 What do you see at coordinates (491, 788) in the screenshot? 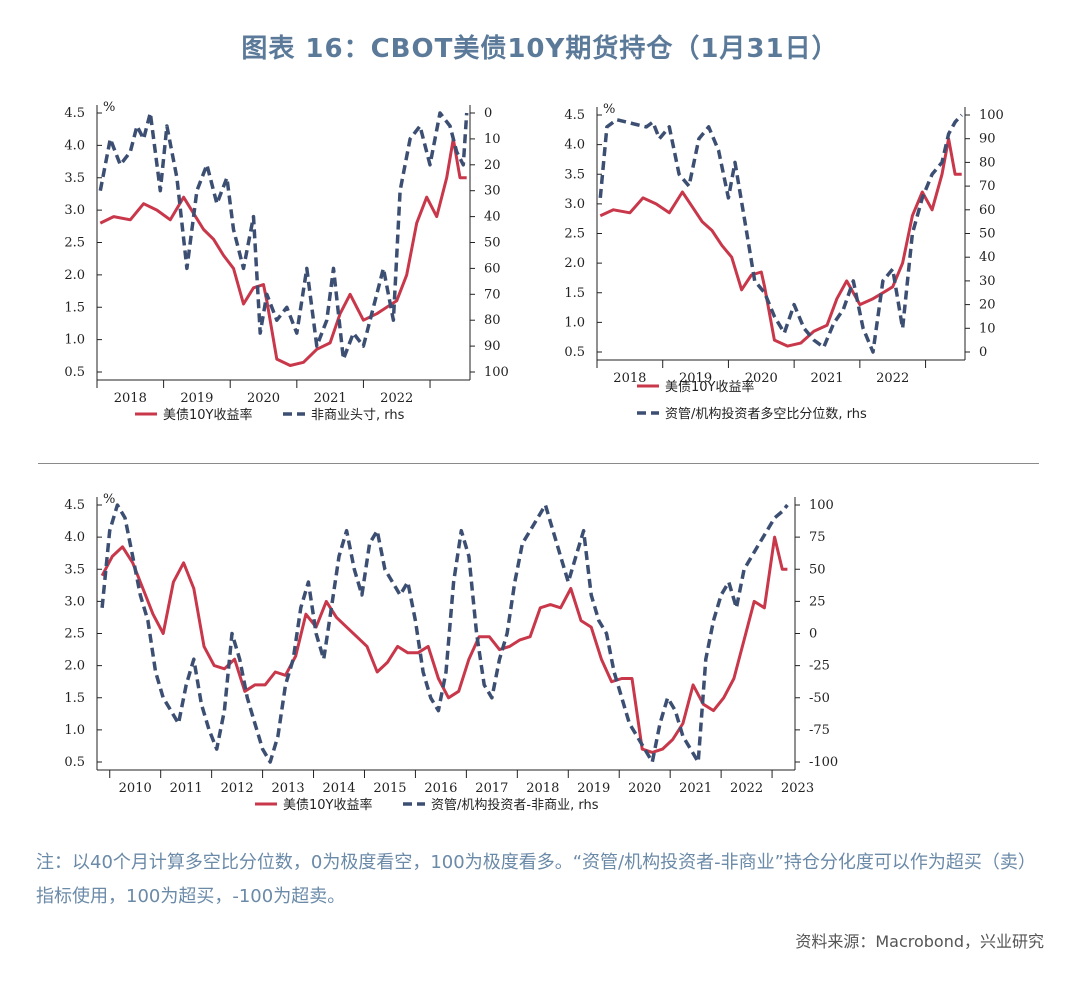
I see `x-tick-label: 2017` at bounding box center [491, 788].